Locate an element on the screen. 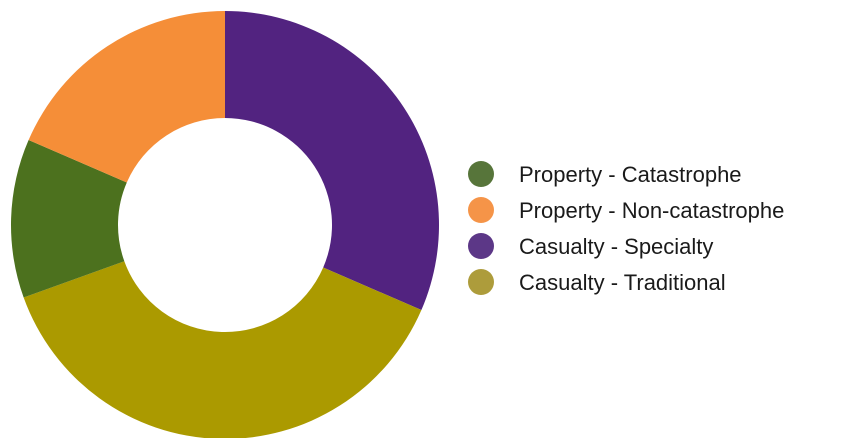  legend-marker-casualty-specialty is located at coordinates (481, 246).